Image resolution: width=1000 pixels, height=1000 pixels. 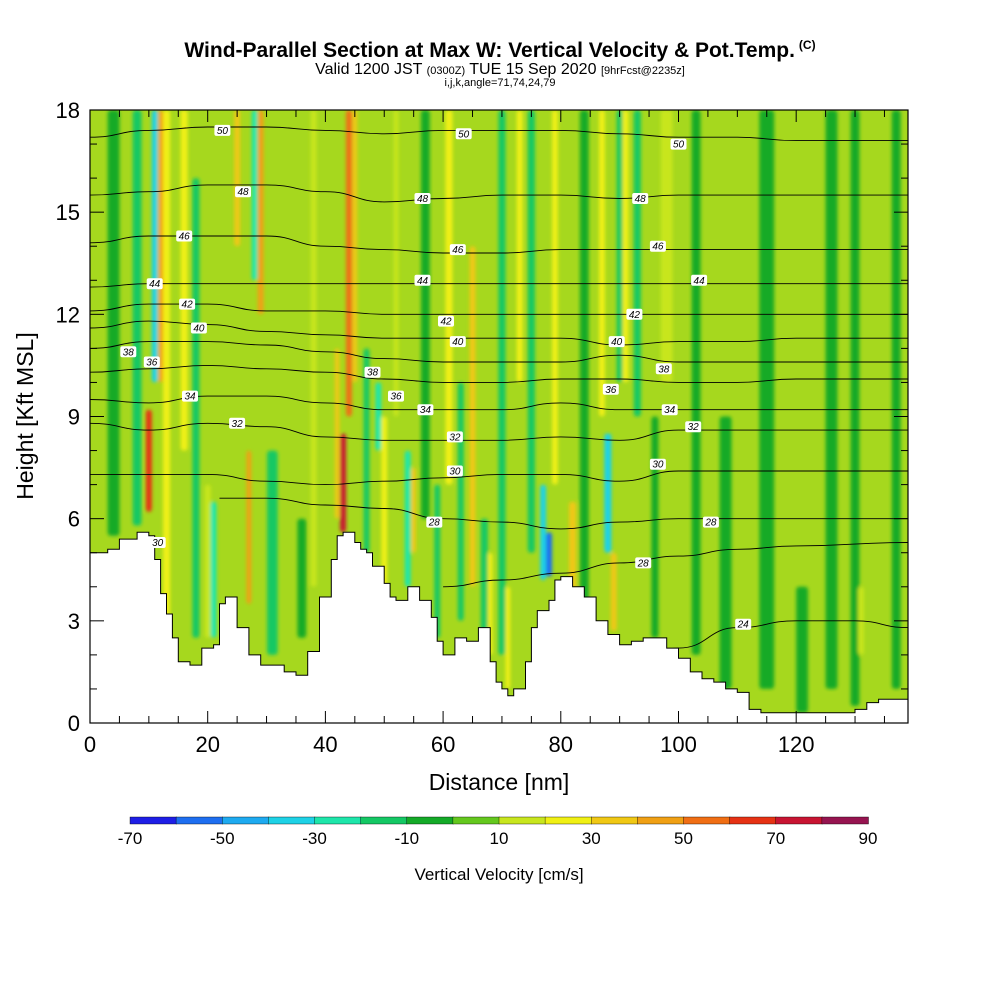 What do you see at coordinates (642, 71) in the screenshot?
I see `forecast-label: [9hrFcst@2235z]` at bounding box center [642, 71].